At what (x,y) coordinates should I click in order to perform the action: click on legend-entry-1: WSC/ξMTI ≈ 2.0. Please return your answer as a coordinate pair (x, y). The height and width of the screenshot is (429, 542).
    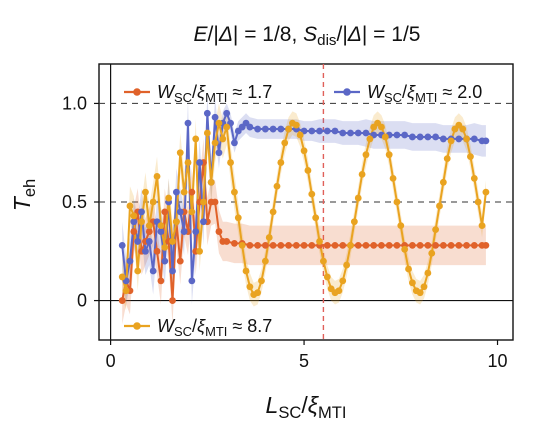
    Looking at the image, I should click on (408, 93).